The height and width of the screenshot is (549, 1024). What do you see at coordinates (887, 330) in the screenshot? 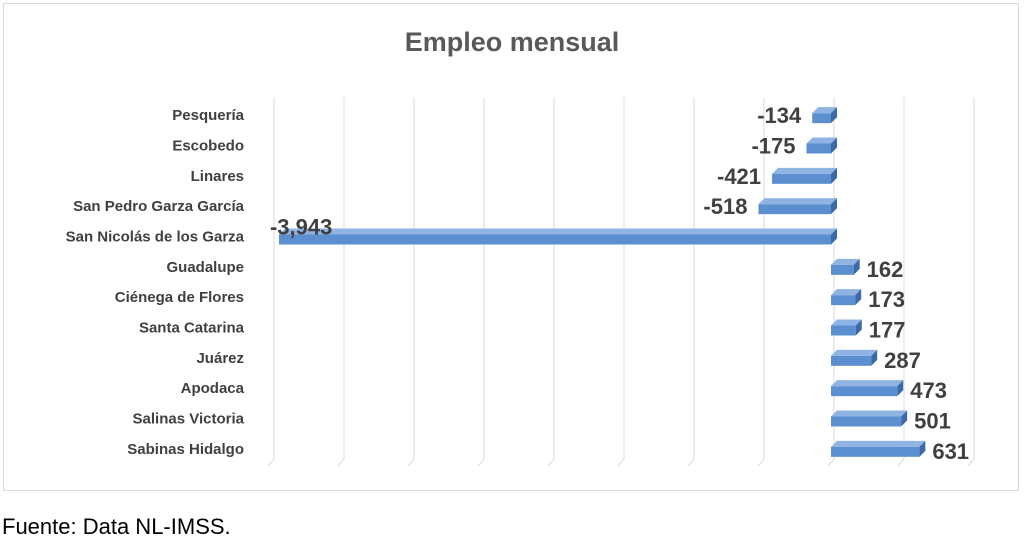
I see `value-label: 177` at bounding box center [887, 330].